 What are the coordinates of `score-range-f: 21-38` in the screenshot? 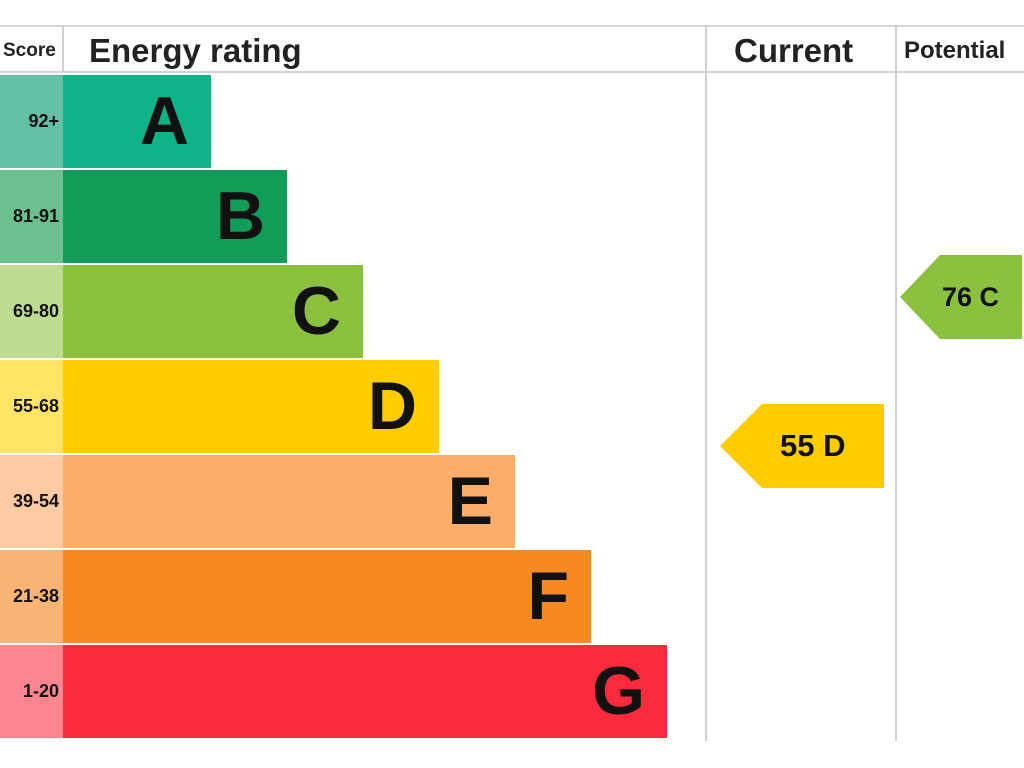 It's located at (31, 596).